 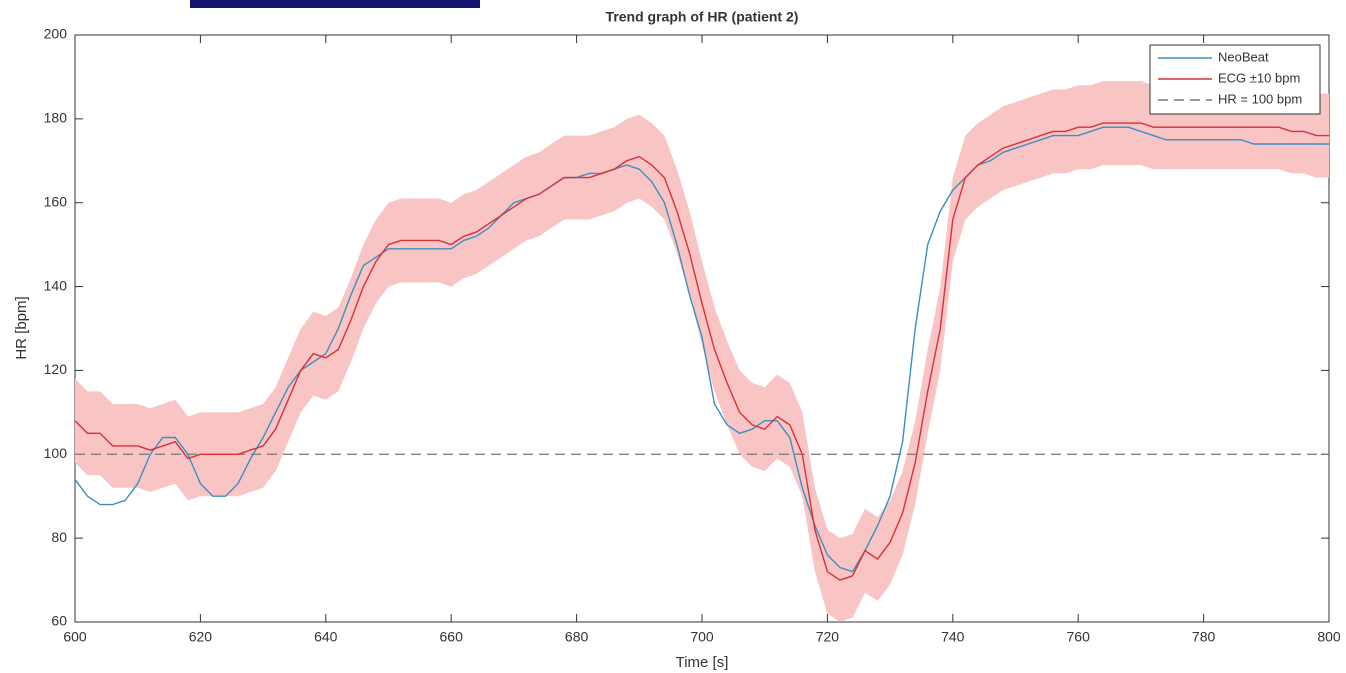 I want to click on x-tick-label: 700, so click(x=702, y=637).